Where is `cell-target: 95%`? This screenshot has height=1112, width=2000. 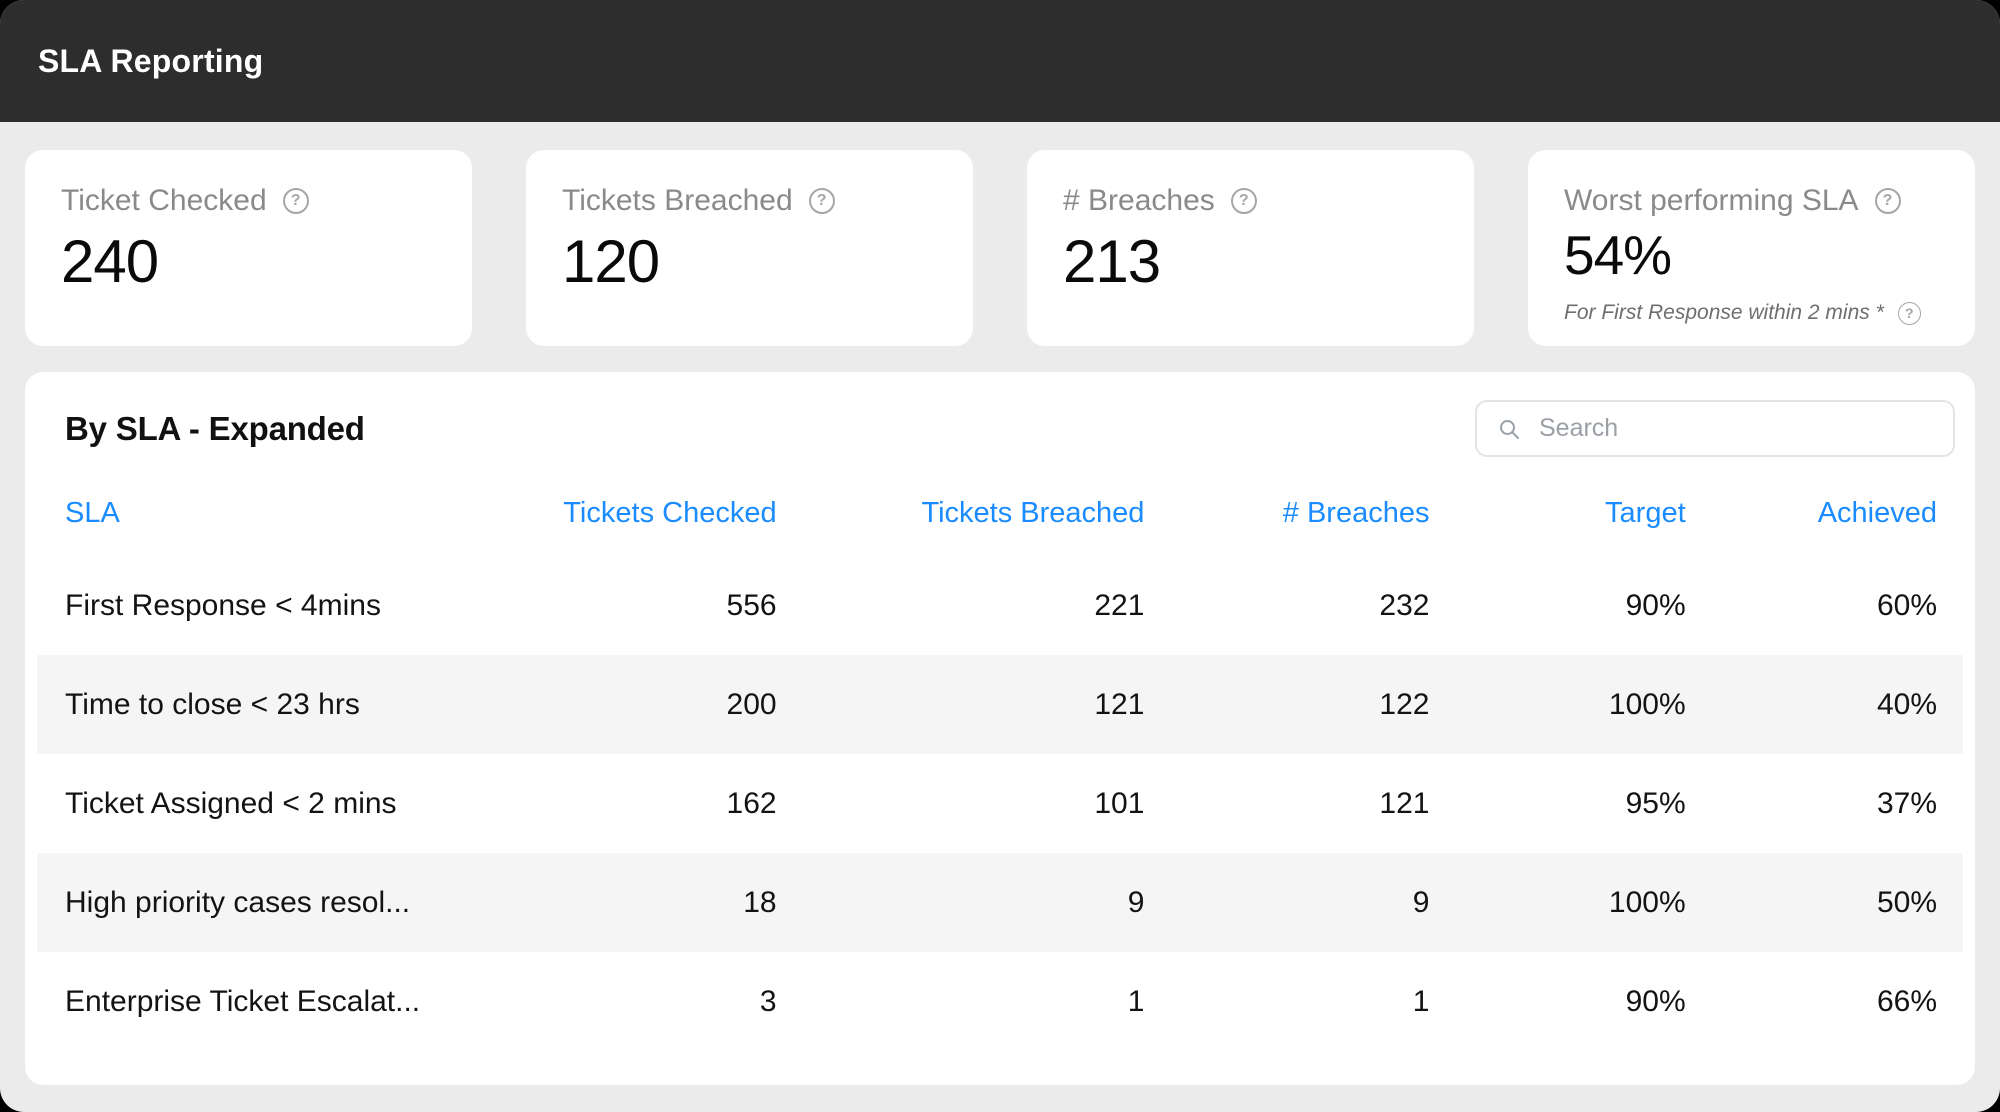
cell-target: 95% is located at coordinates (1655, 803).